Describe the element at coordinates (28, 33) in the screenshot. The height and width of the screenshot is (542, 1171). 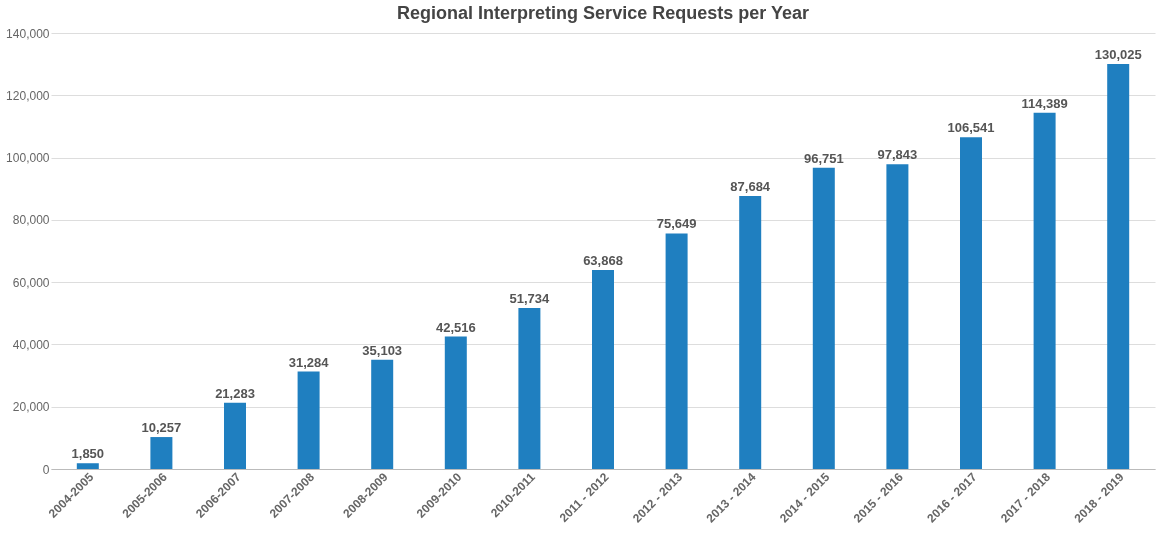
I see `y-tick-label: 140,000` at that location.